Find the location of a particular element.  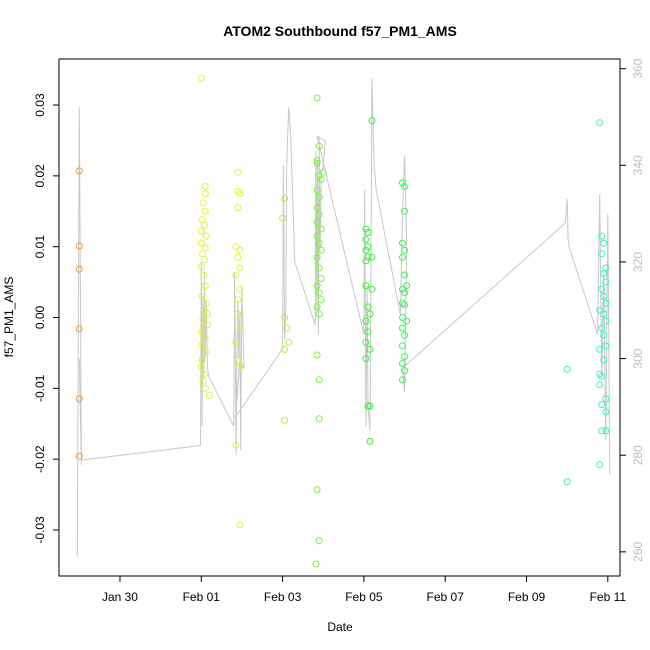

x-tick-label: Feb 09 is located at coordinates (527, 597).